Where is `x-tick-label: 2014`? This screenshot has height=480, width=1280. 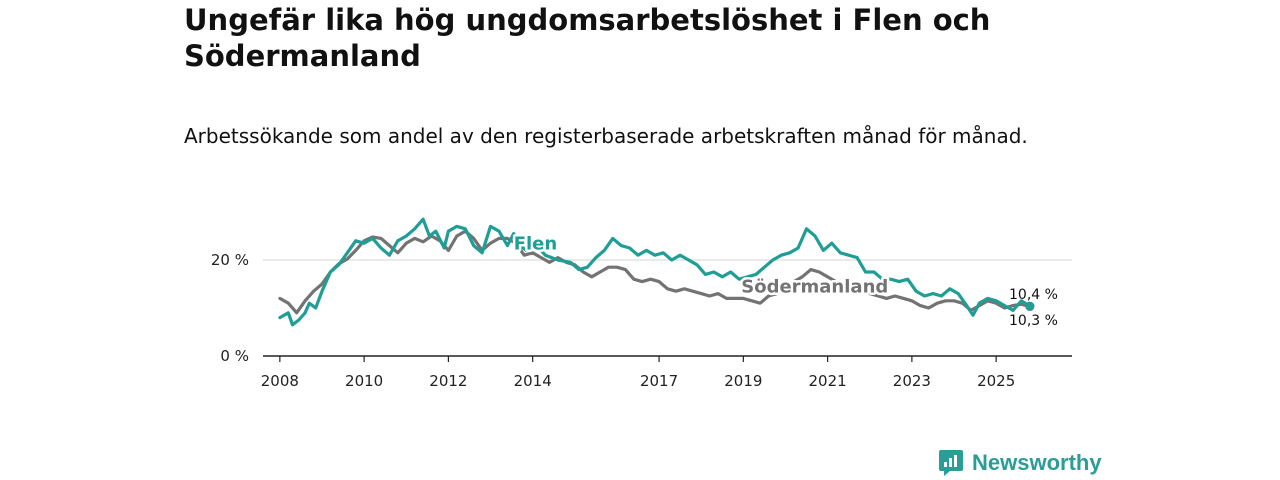
x-tick-label: 2014 is located at coordinates (533, 381).